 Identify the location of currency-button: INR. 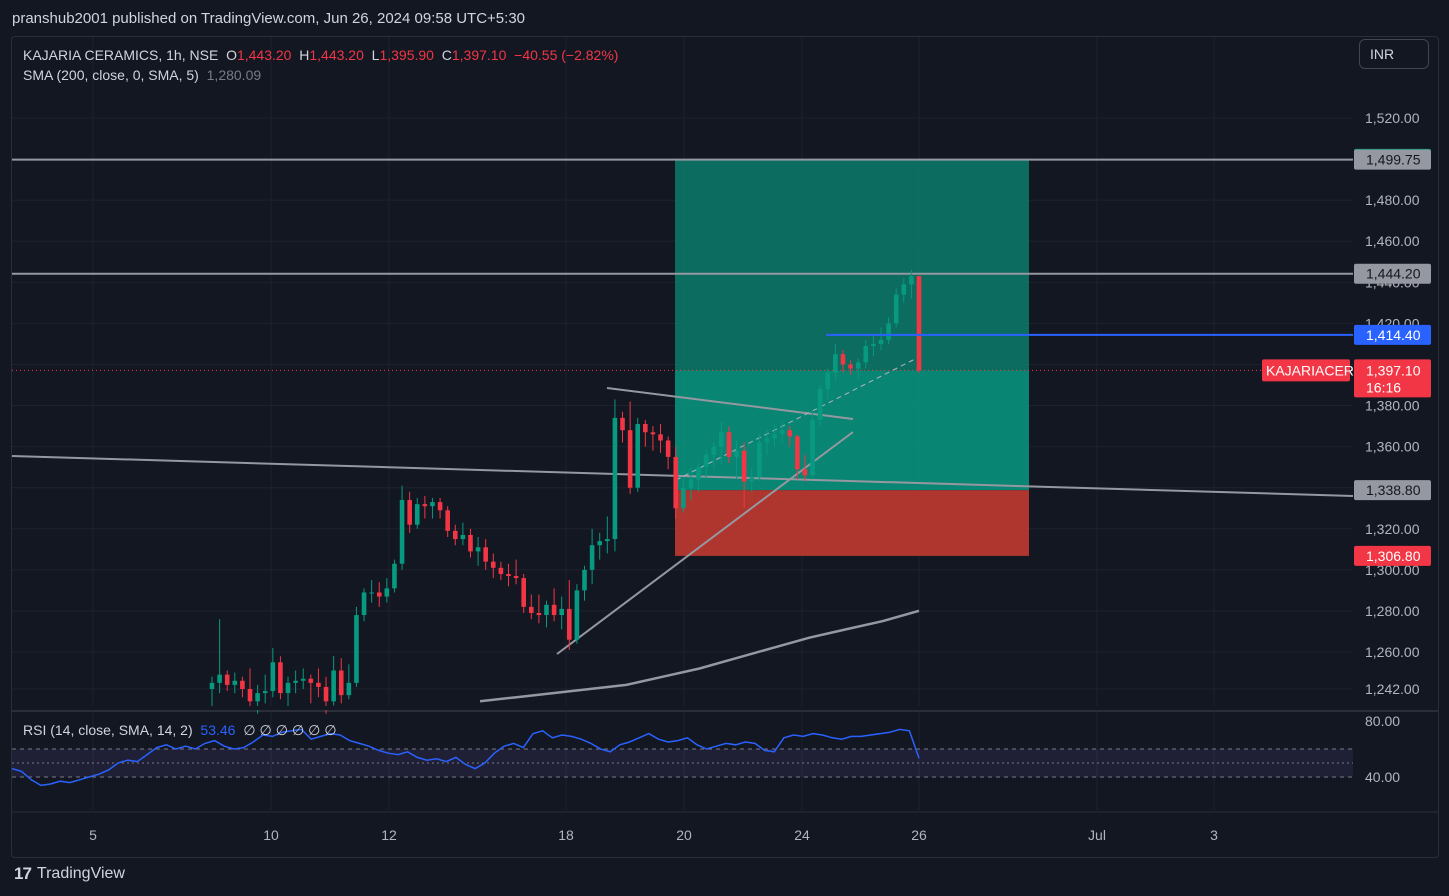
(1394, 54).